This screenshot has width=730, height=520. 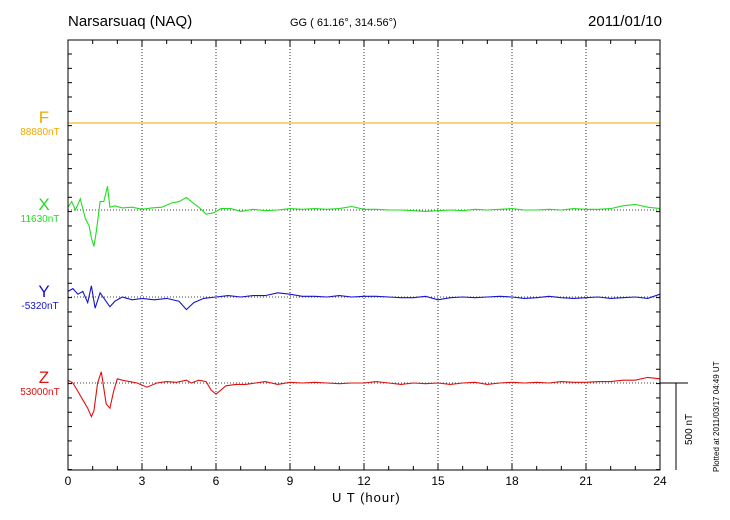 What do you see at coordinates (44, 117) in the screenshot?
I see `channel-letter-f: F` at bounding box center [44, 117].